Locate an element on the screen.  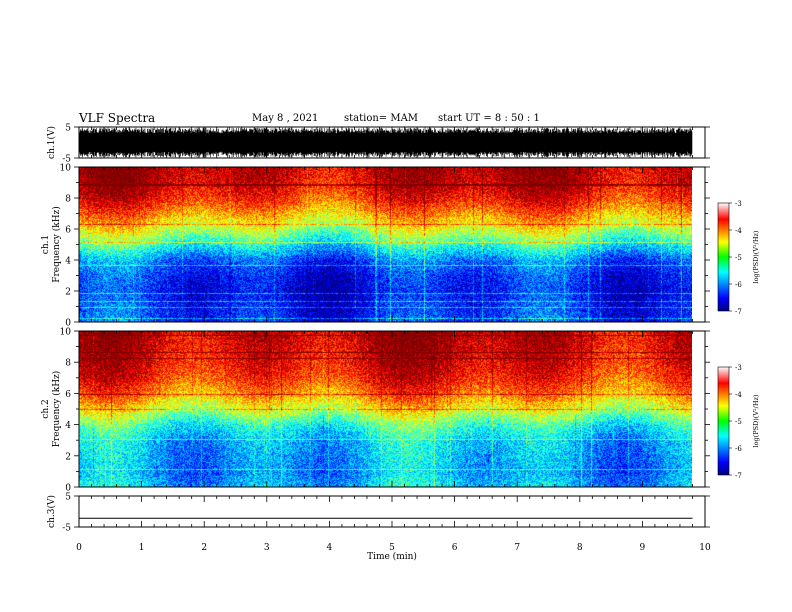
ch2-colorbar is located at coordinates (723, 421).